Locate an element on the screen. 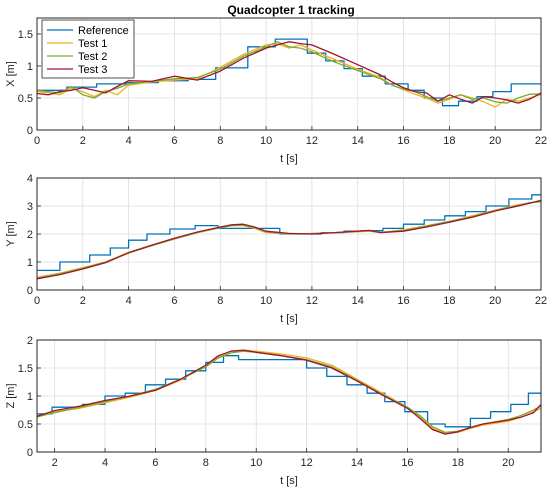 The height and width of the screenshot is (487, 550). panel-x-xlabel: t [s] is located at coordinates (289, 159).